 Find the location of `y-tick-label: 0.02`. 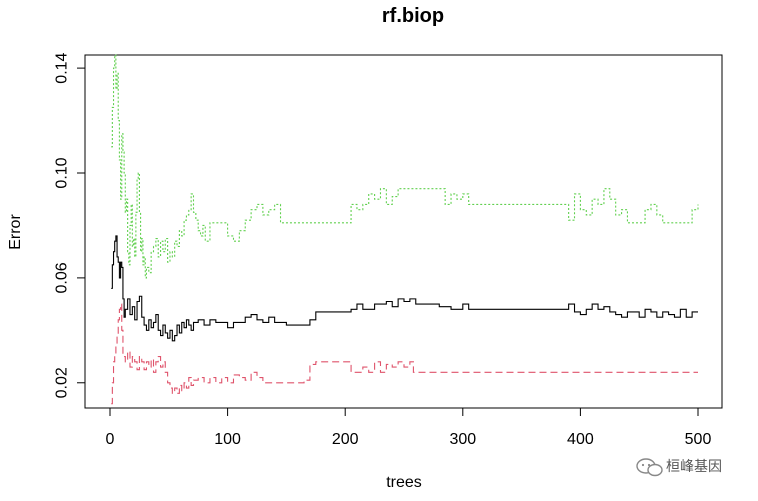

y-tick-label: 0.02 is located at coordinates (62, 382).